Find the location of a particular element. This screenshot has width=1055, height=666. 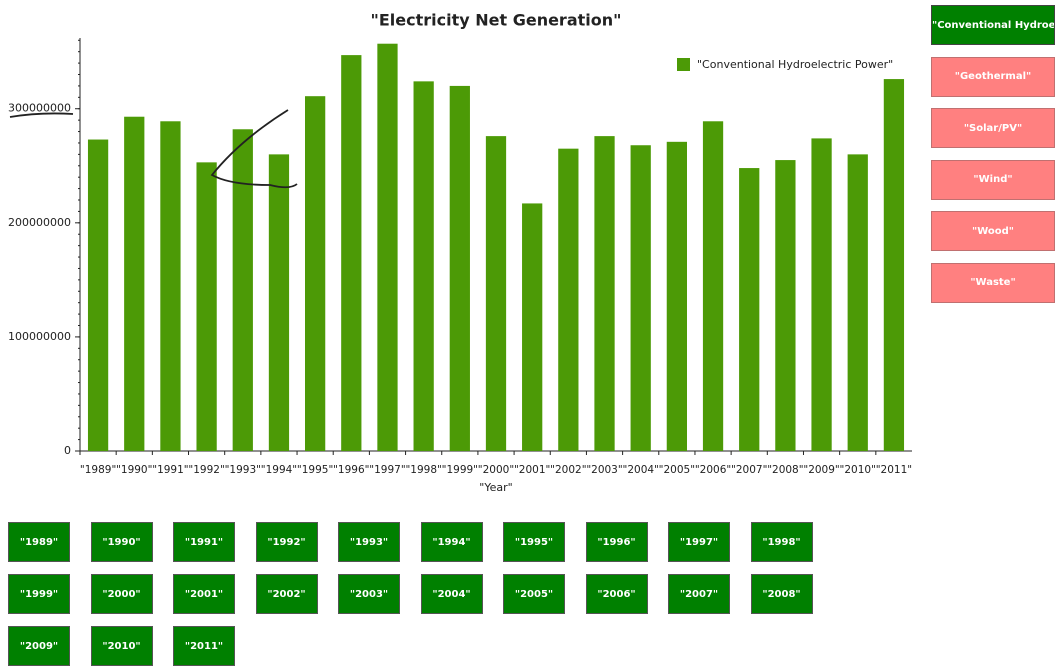

x-tick-label: "1998" is located at coordinates (423, 470).